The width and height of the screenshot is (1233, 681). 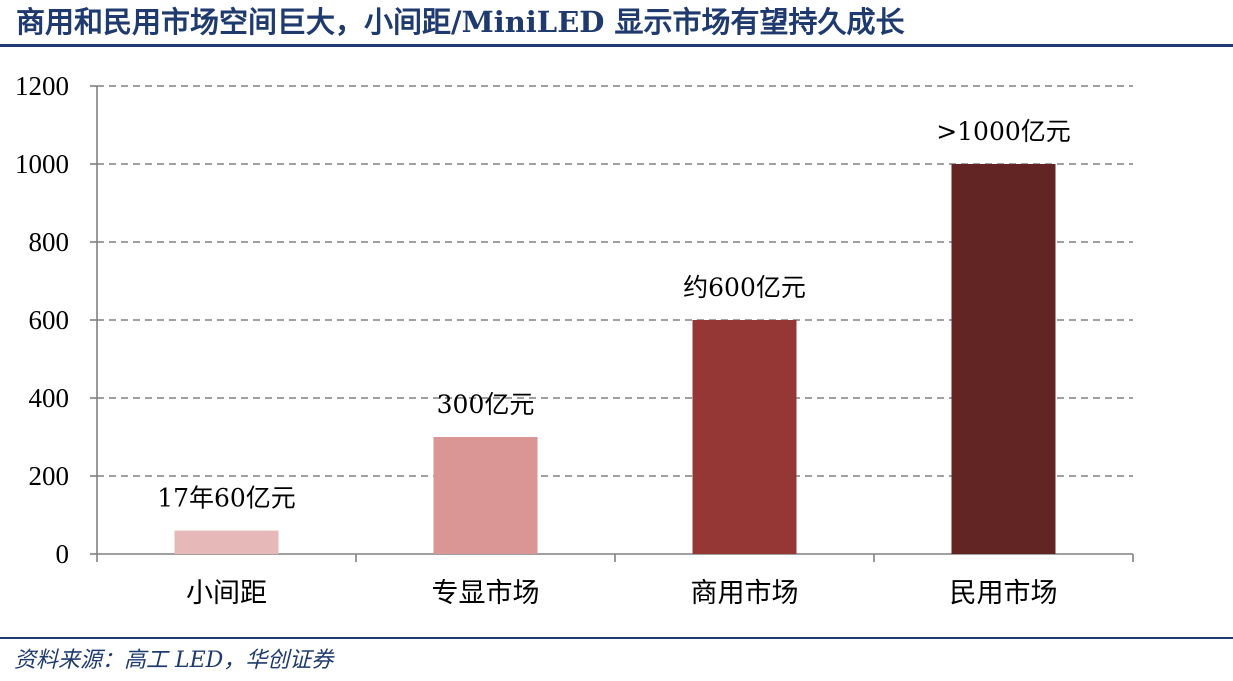 What do you see at coordinates (460, 22) in the screenshot?
I see `chart-title: 商用和民用市场空间巨大，小间距/MiniLED 显示市场有望持久成长` at bounding box center [460, 22].